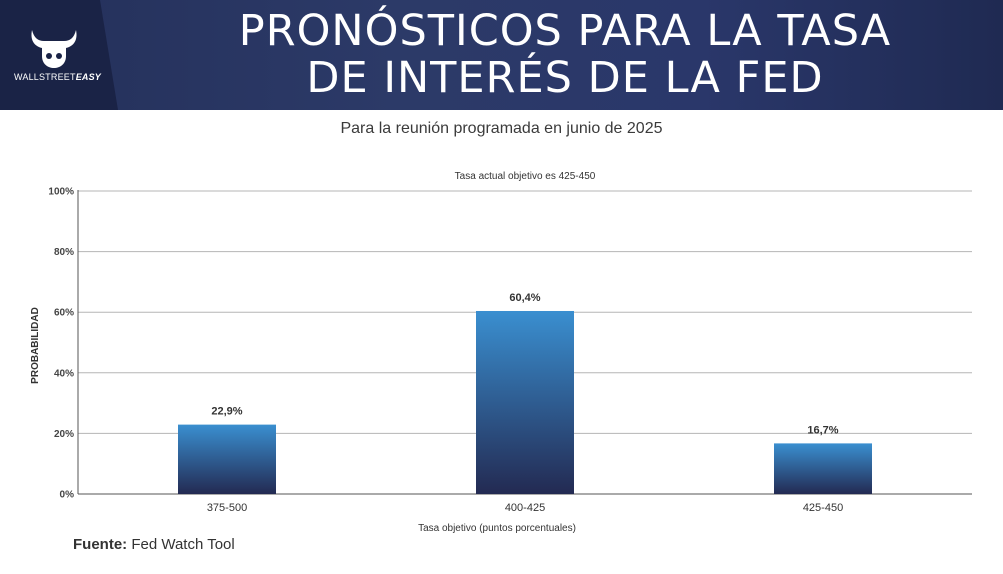 The image size is (1003, 574). What do you see at coordinates (64, 373) in the screenshot?
I see `y-tick-label: 40%` at bounding box center [64, 373].